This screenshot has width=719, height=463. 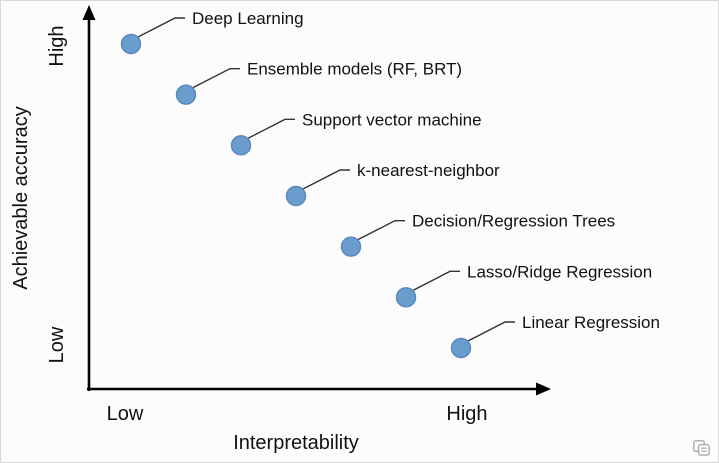 I want to click on point-label: Ensemble models (RF, BRT), so click(x=354, y=69).